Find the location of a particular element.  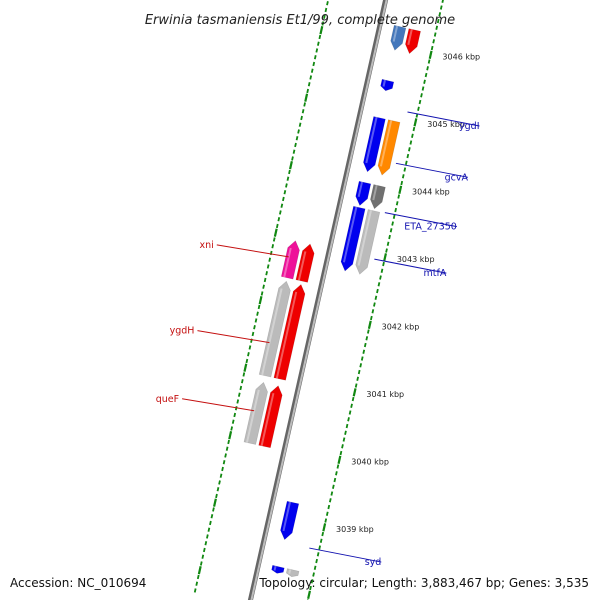

tick-label: 3044 kbp is located at coordinates (431, 192).